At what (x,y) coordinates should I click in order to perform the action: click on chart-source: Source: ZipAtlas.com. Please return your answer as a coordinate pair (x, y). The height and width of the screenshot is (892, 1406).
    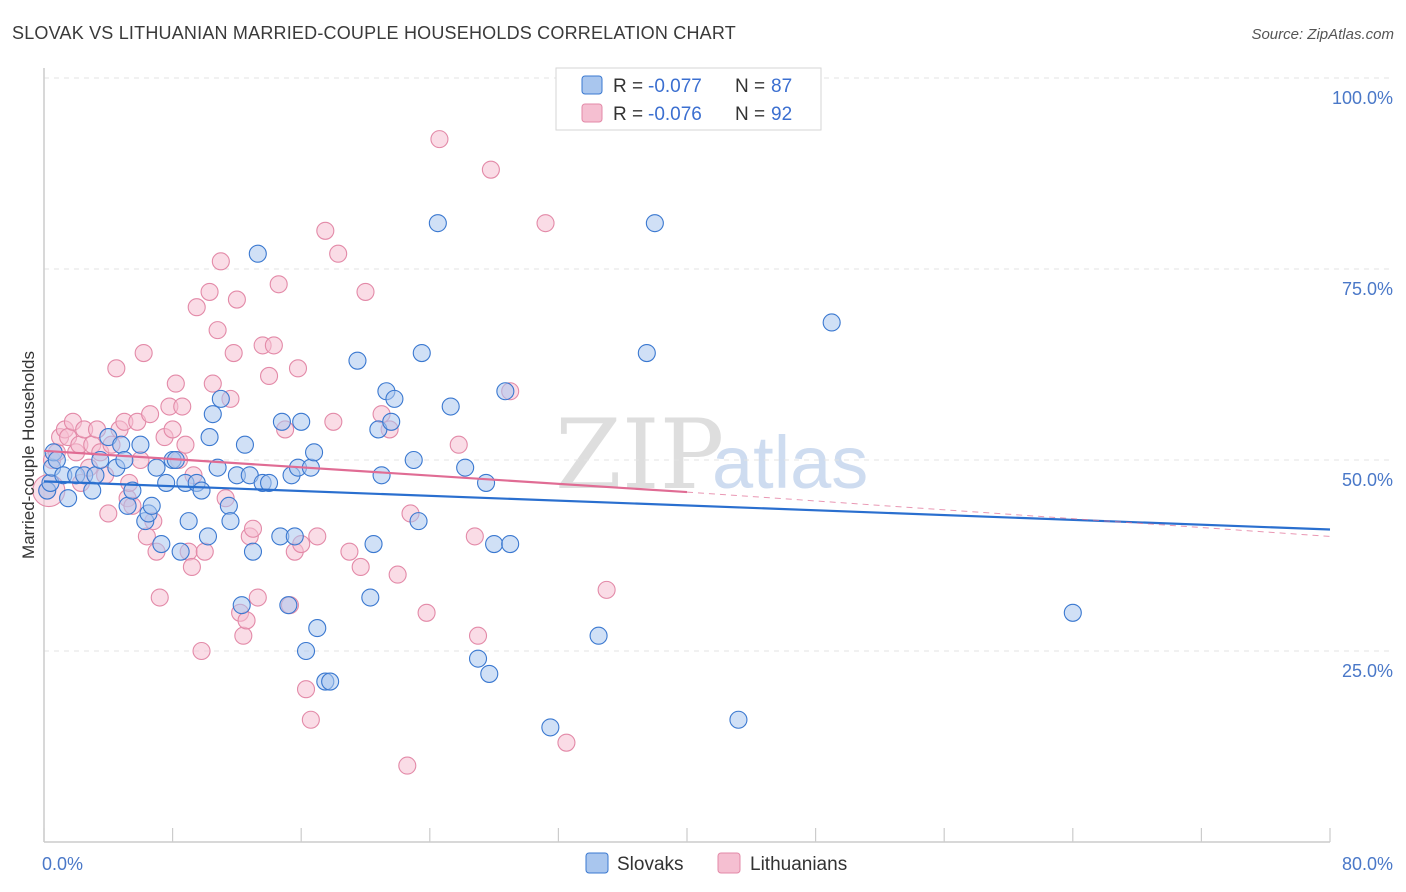
    Looking at the image, I should click on (1322, 34).